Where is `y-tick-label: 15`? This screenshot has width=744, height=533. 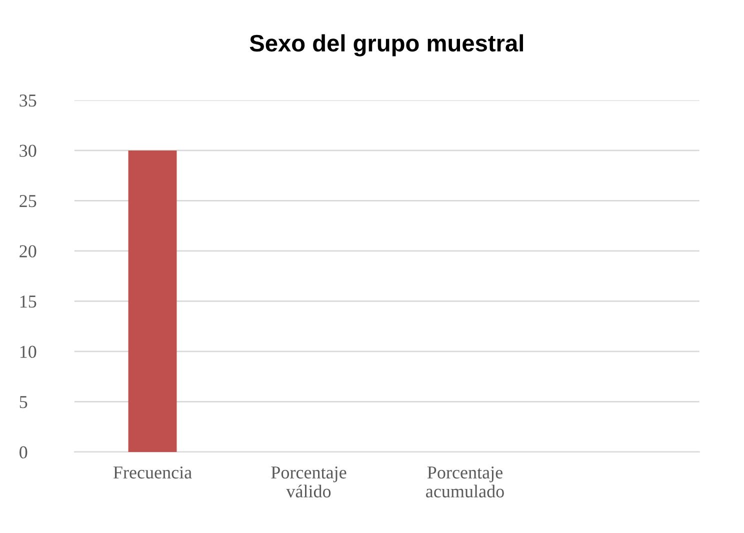
y-tick-label: 15 is located at coordinates (28, 302).